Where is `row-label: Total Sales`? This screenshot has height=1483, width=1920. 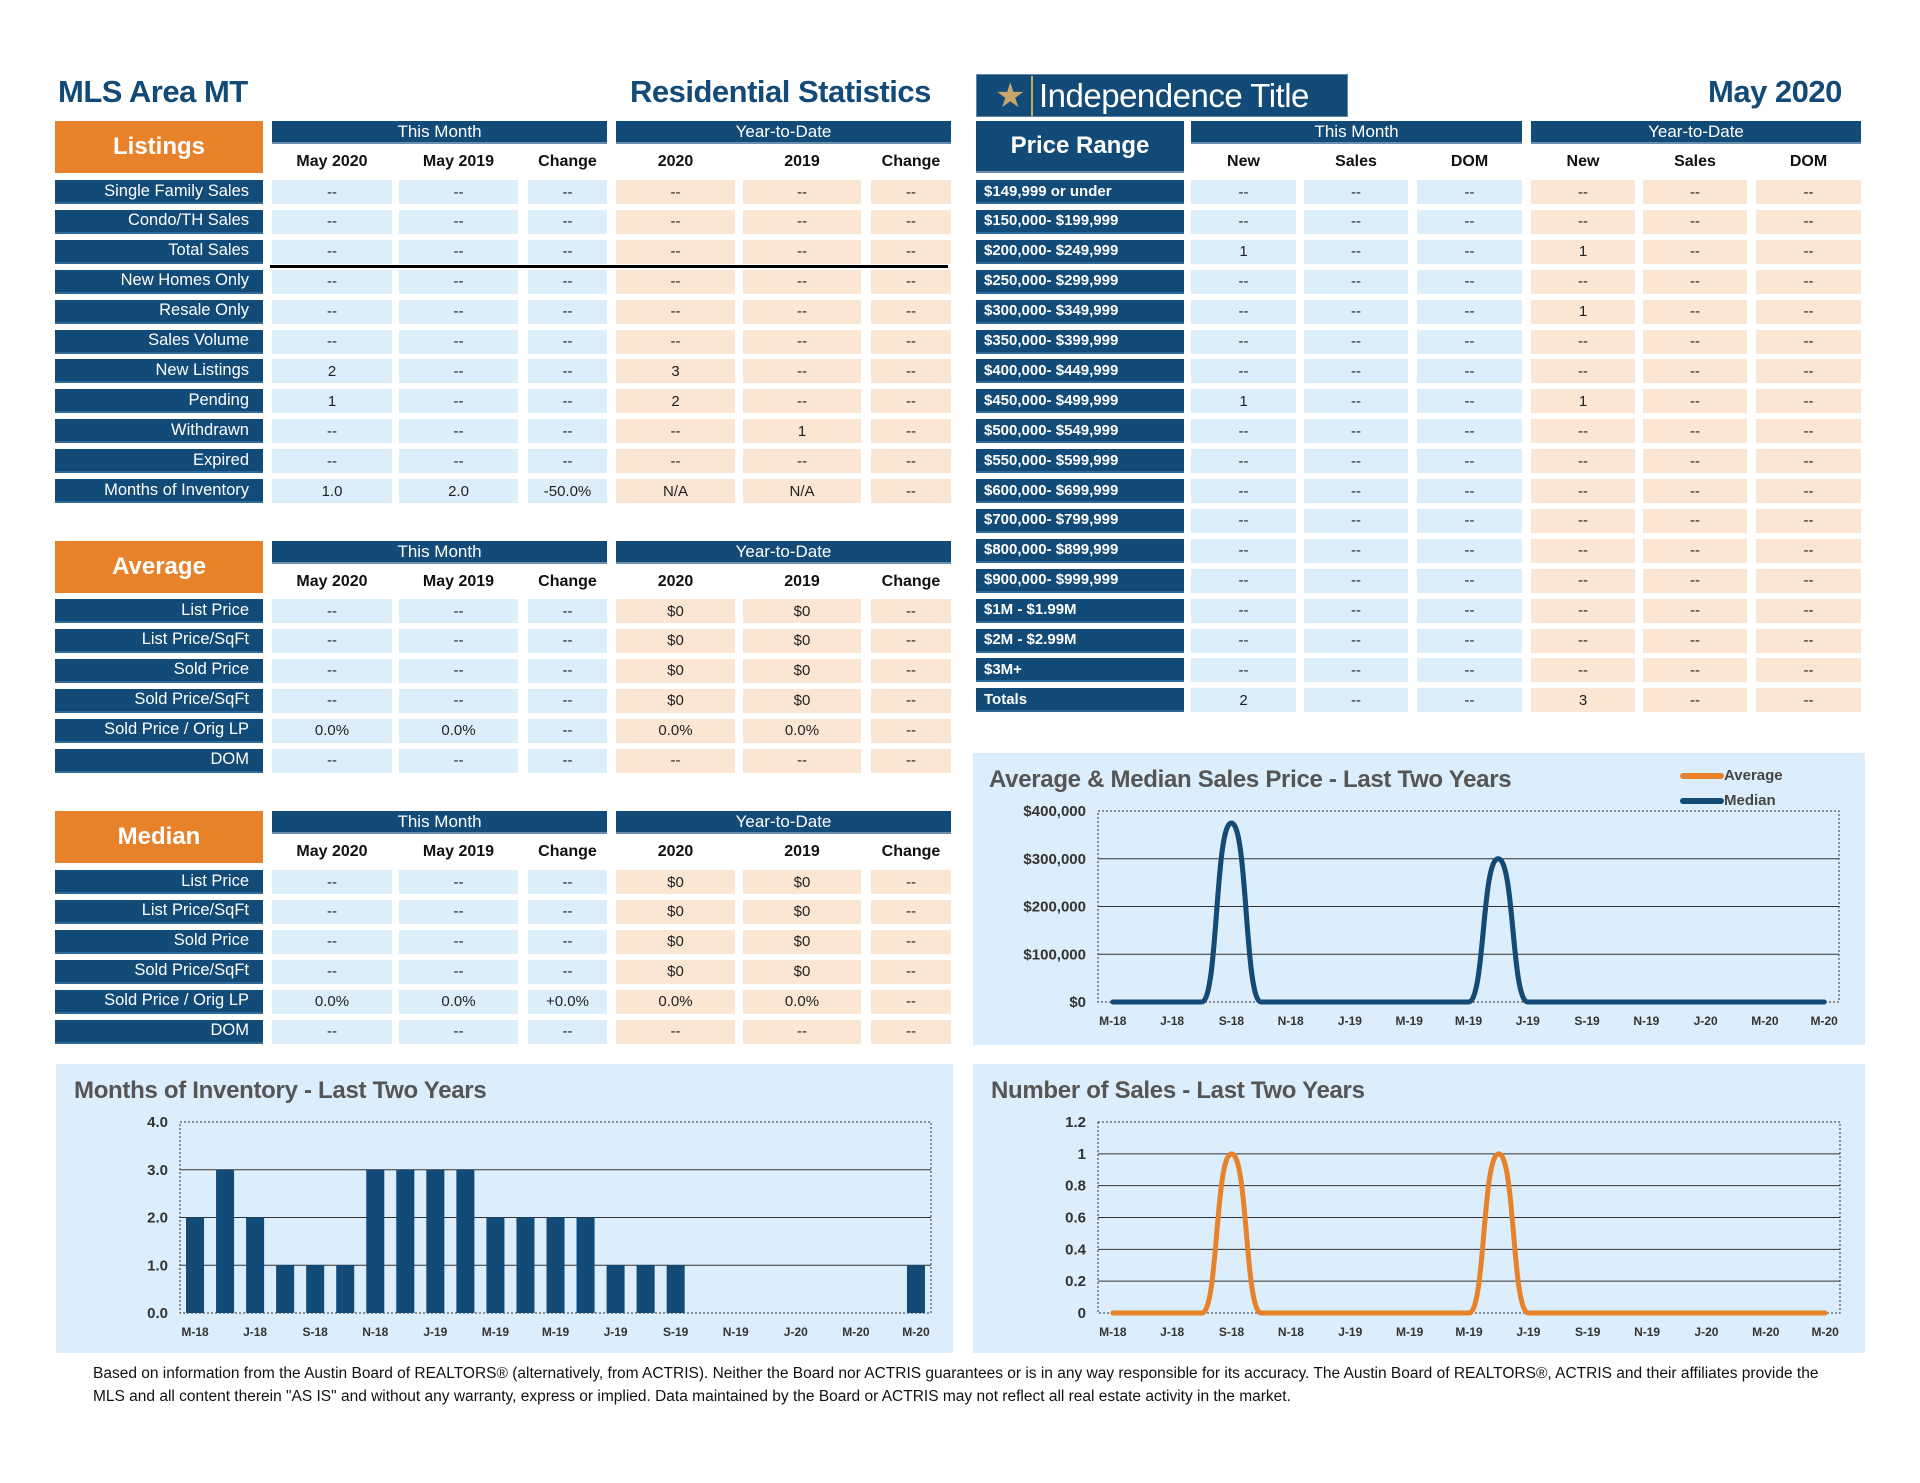 row-label: Total Sales is located at coordinates (159, 251).